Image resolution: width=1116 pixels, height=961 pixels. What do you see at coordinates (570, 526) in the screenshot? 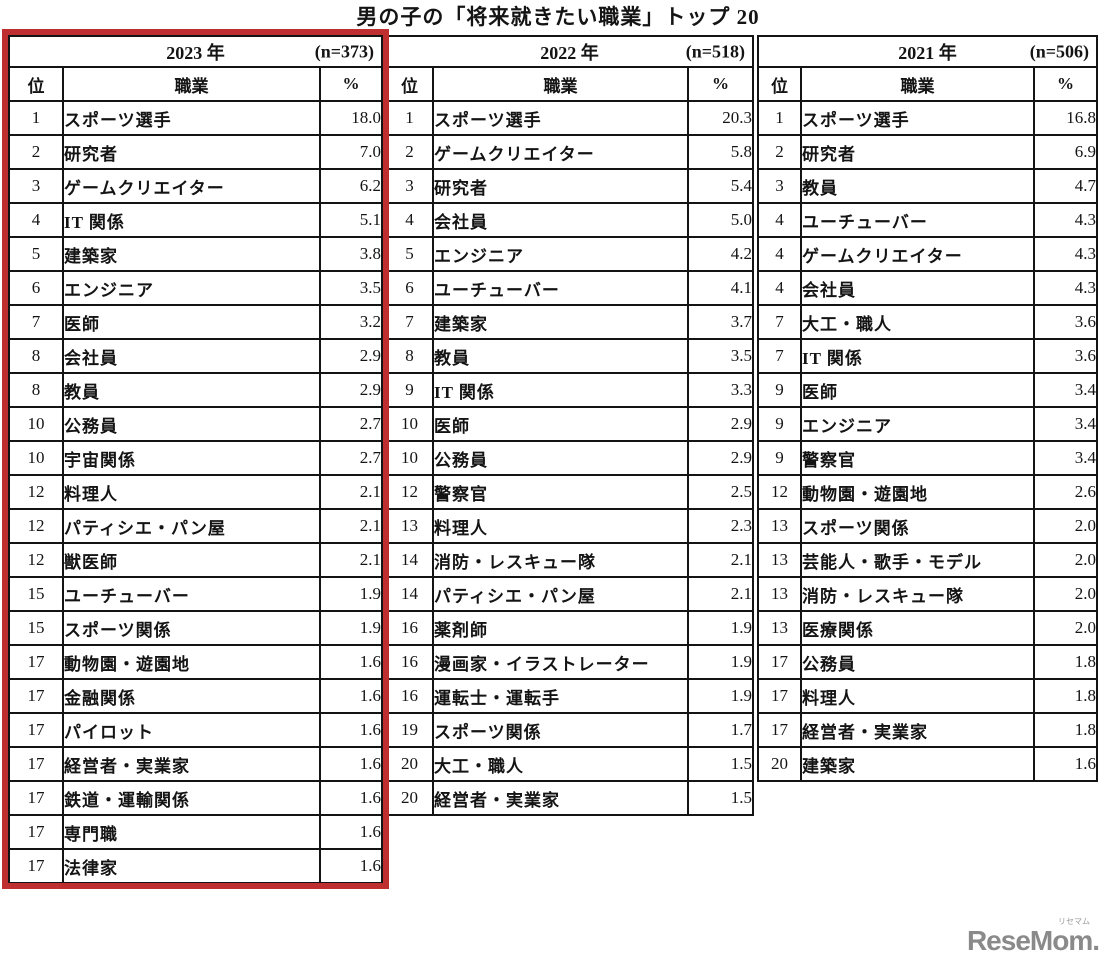
I see `table-row: 13 料理人 2.3` at bounding box center [570, 526].